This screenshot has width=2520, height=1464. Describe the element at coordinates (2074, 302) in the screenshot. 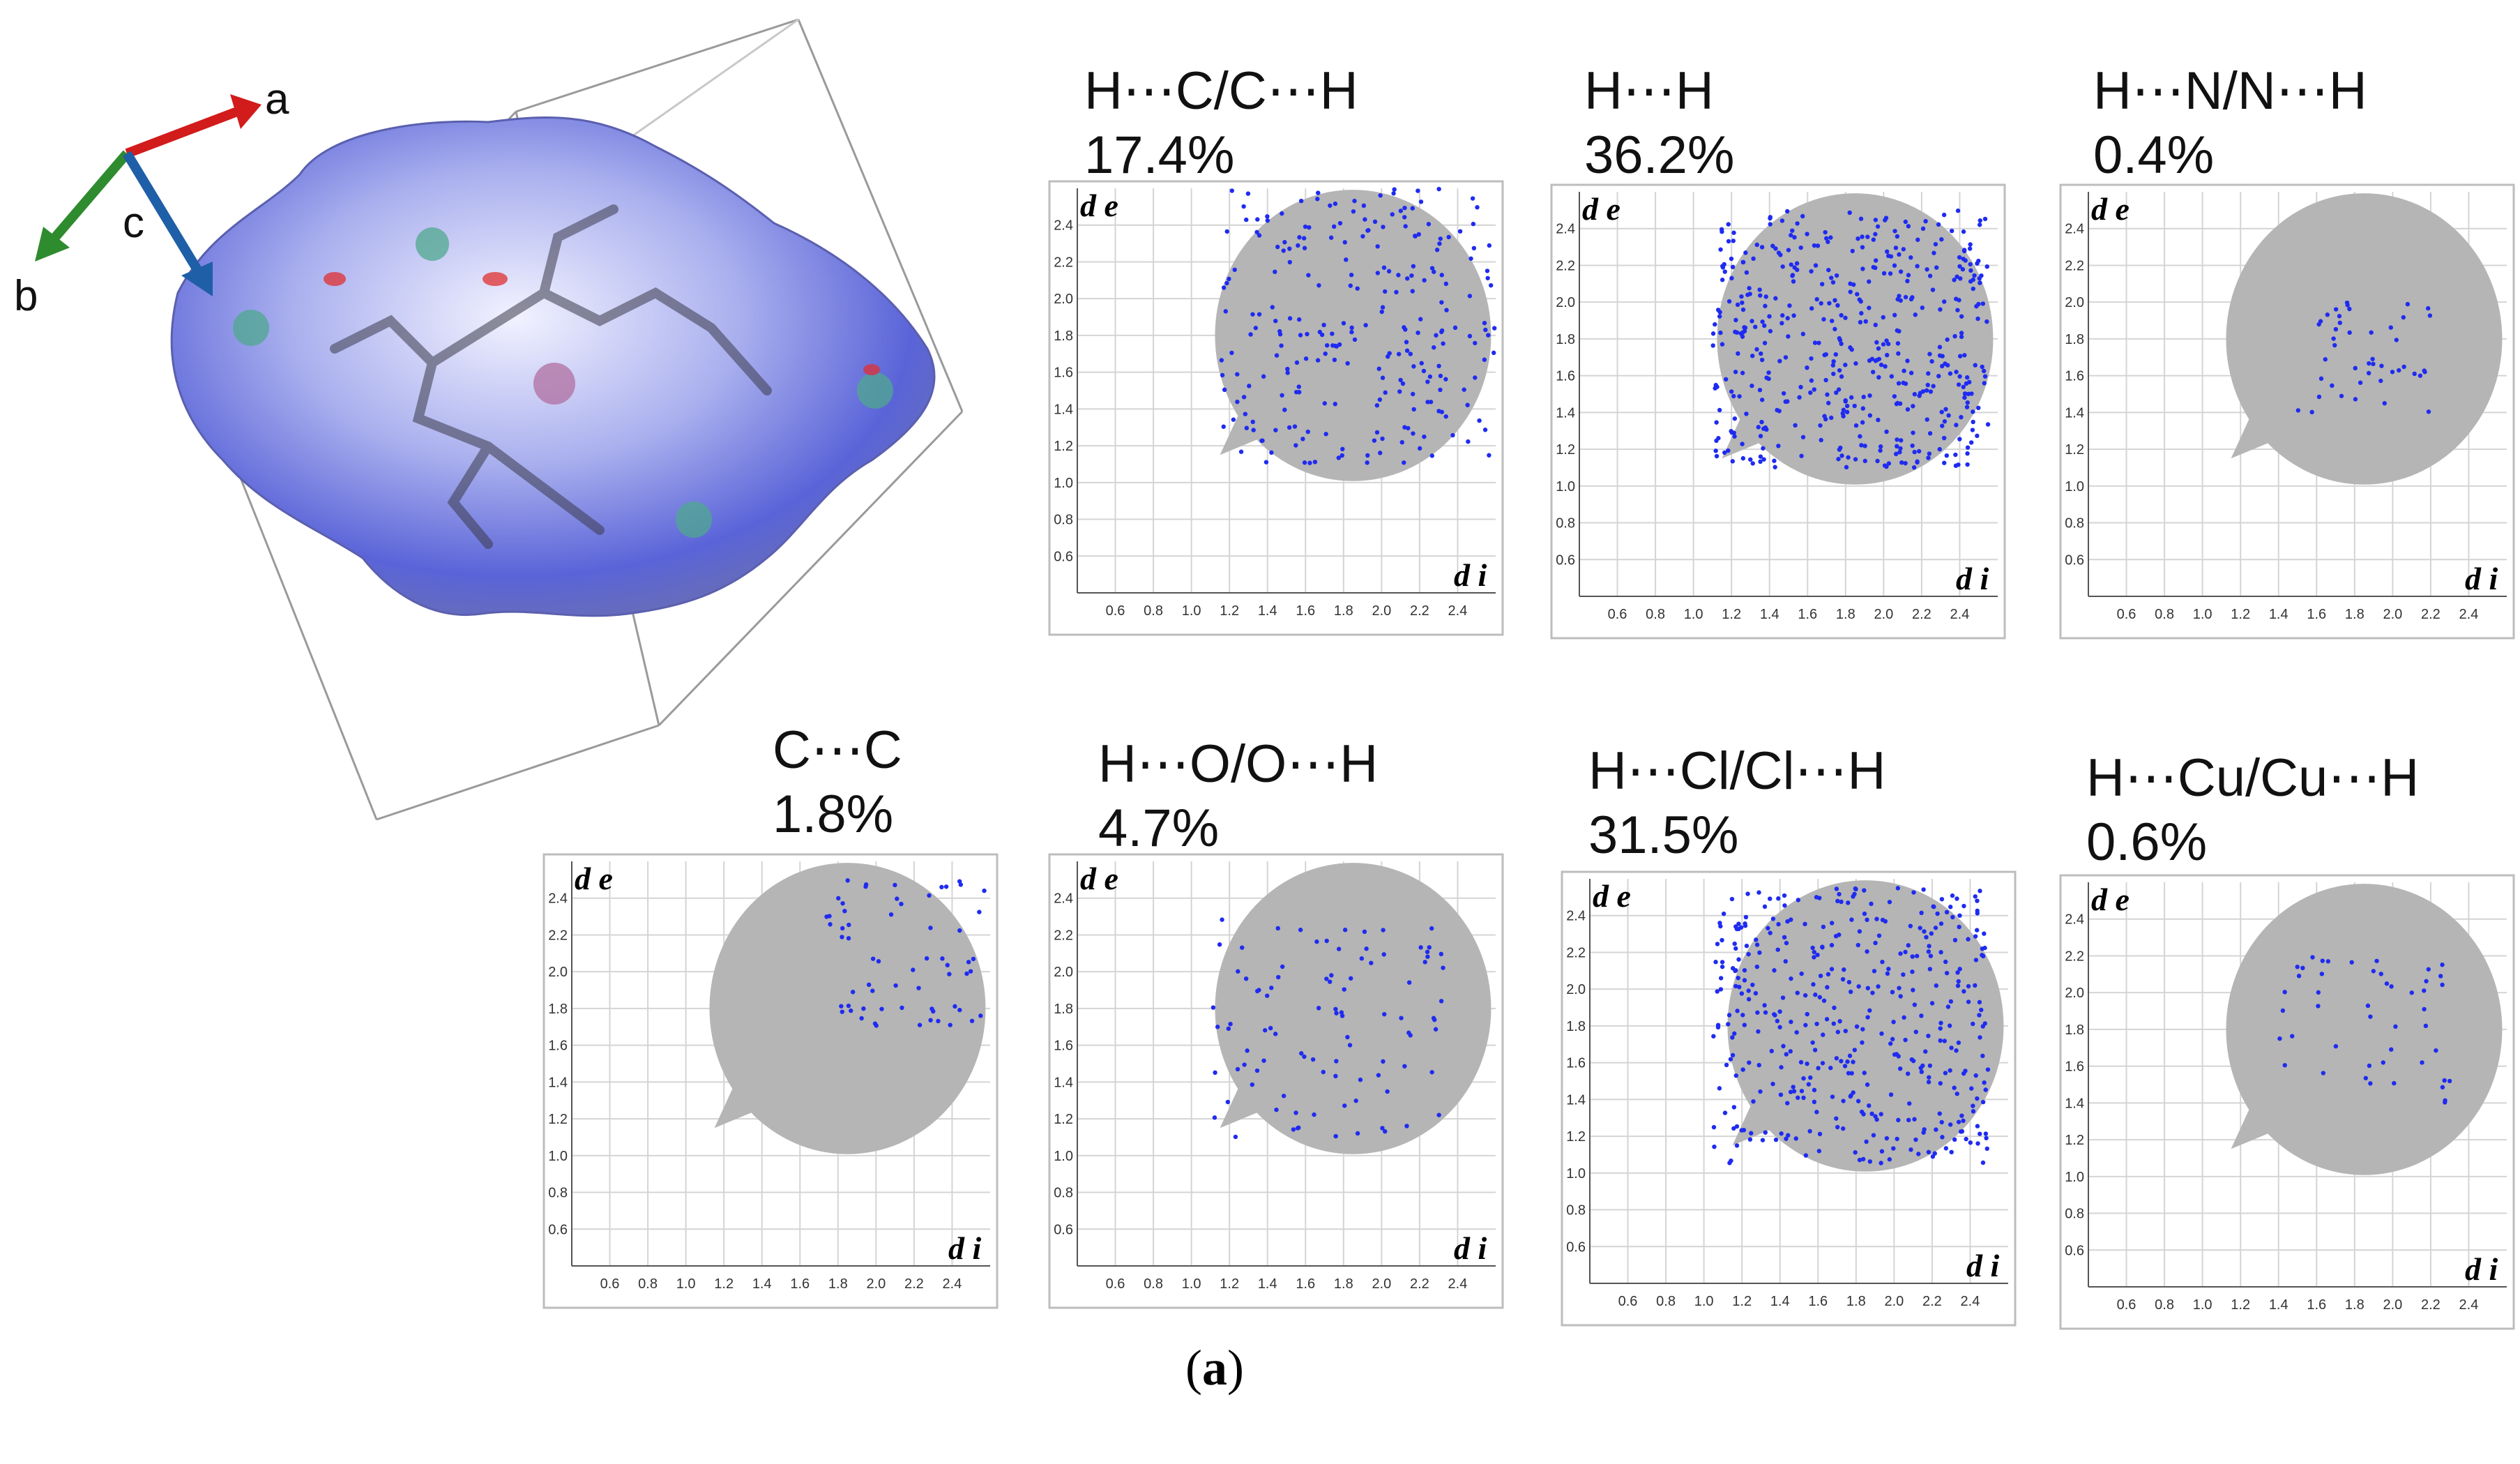

I see `y-tick-label: 2.0` at that location.